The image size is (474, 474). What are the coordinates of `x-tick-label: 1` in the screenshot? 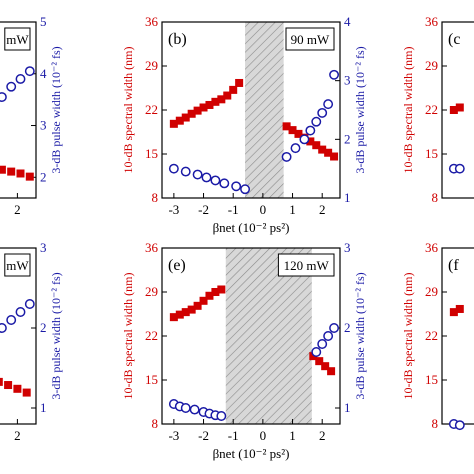 It's located at (292, 209).